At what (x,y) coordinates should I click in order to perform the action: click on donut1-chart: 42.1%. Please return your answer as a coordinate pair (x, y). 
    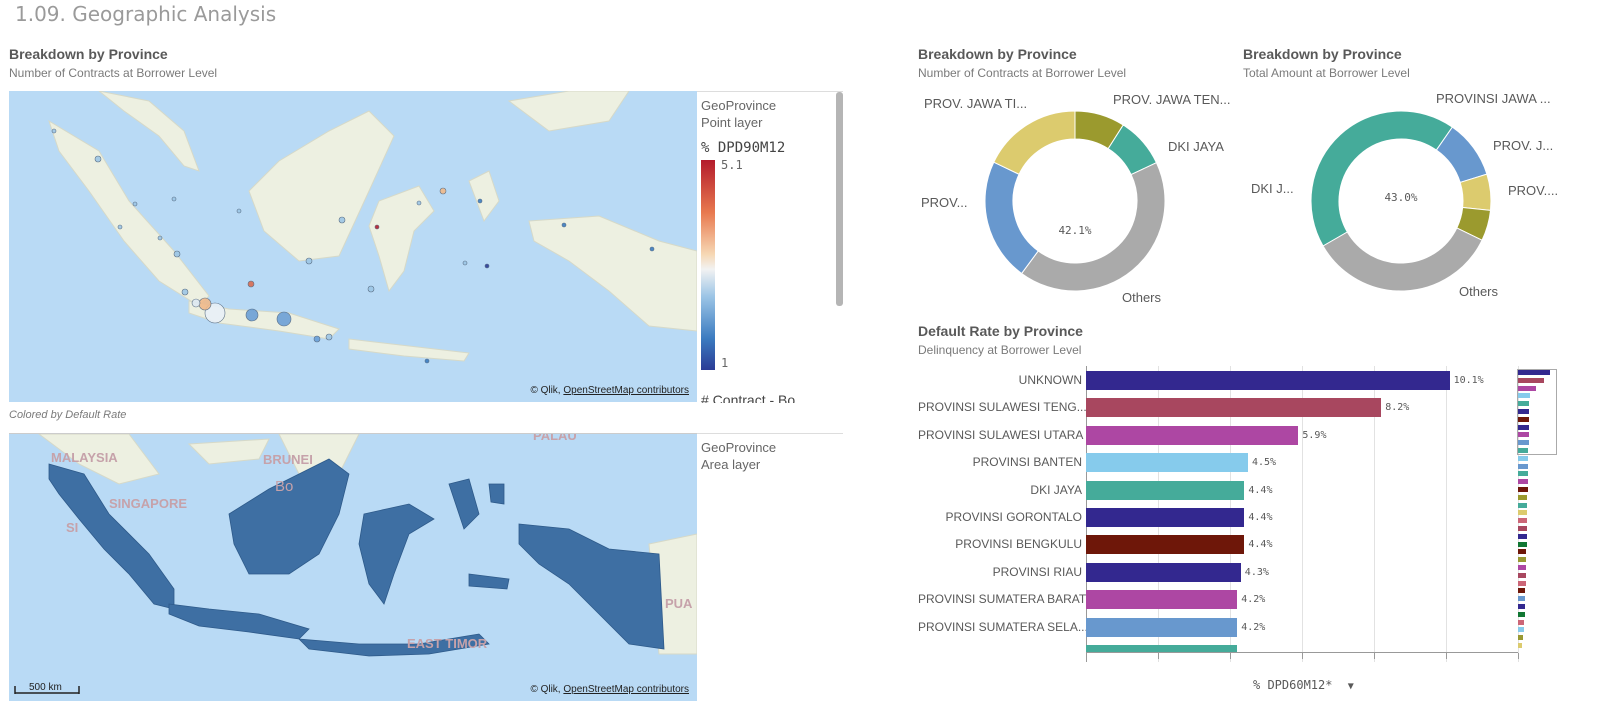
    Looking at the image, I should click on (1075, 201).